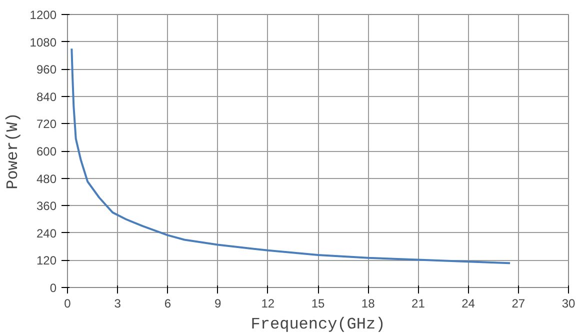 The image size is (586, 336). What do you see at coordinates (46, 261) in the screenshot?
I see `y-tick-label: 120` at bounding box center [46, 261].